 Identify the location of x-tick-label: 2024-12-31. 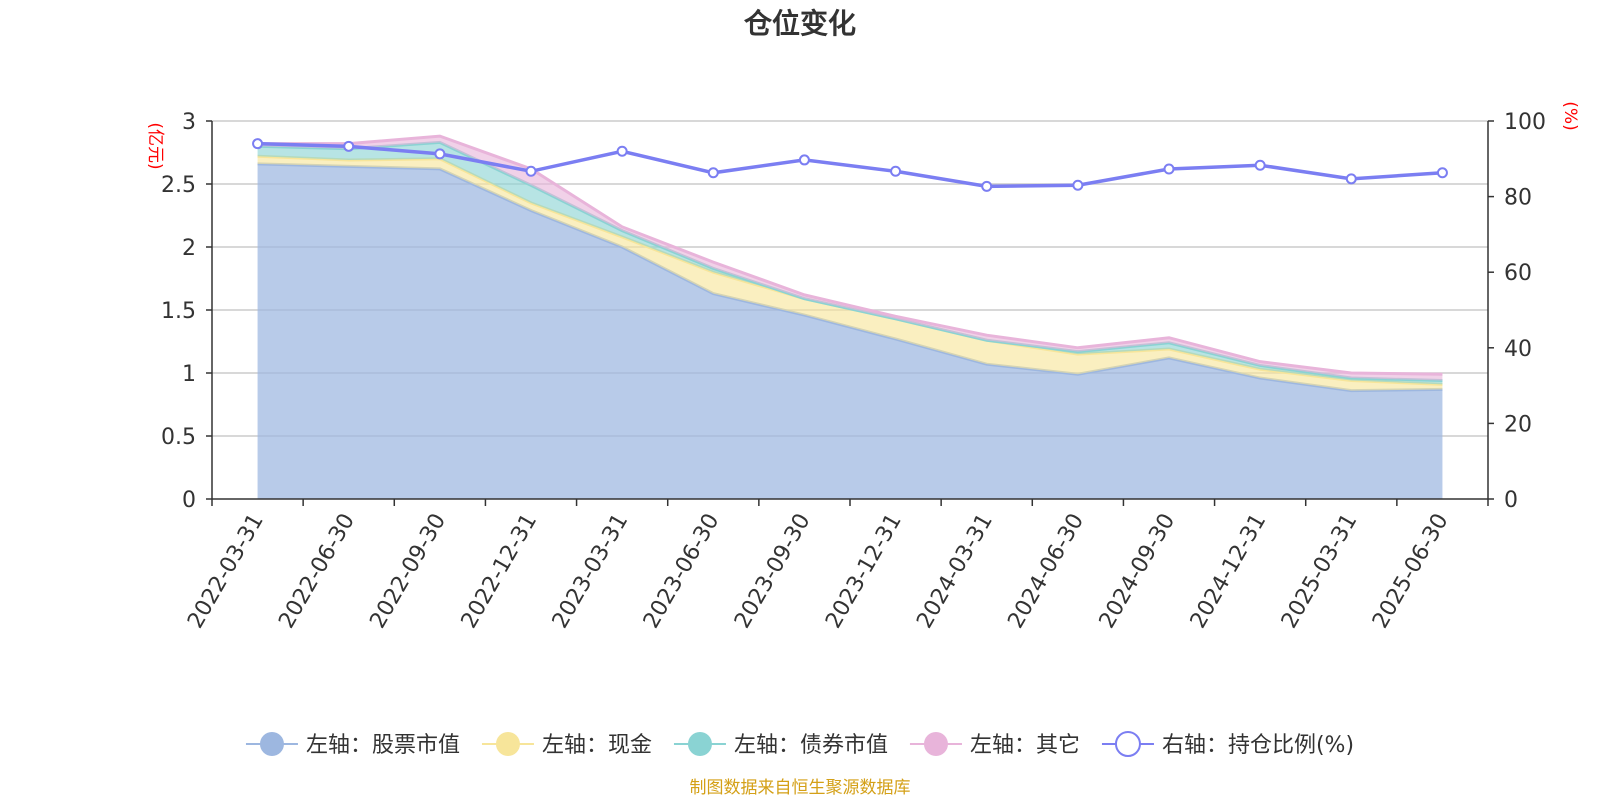
(1229, 571).